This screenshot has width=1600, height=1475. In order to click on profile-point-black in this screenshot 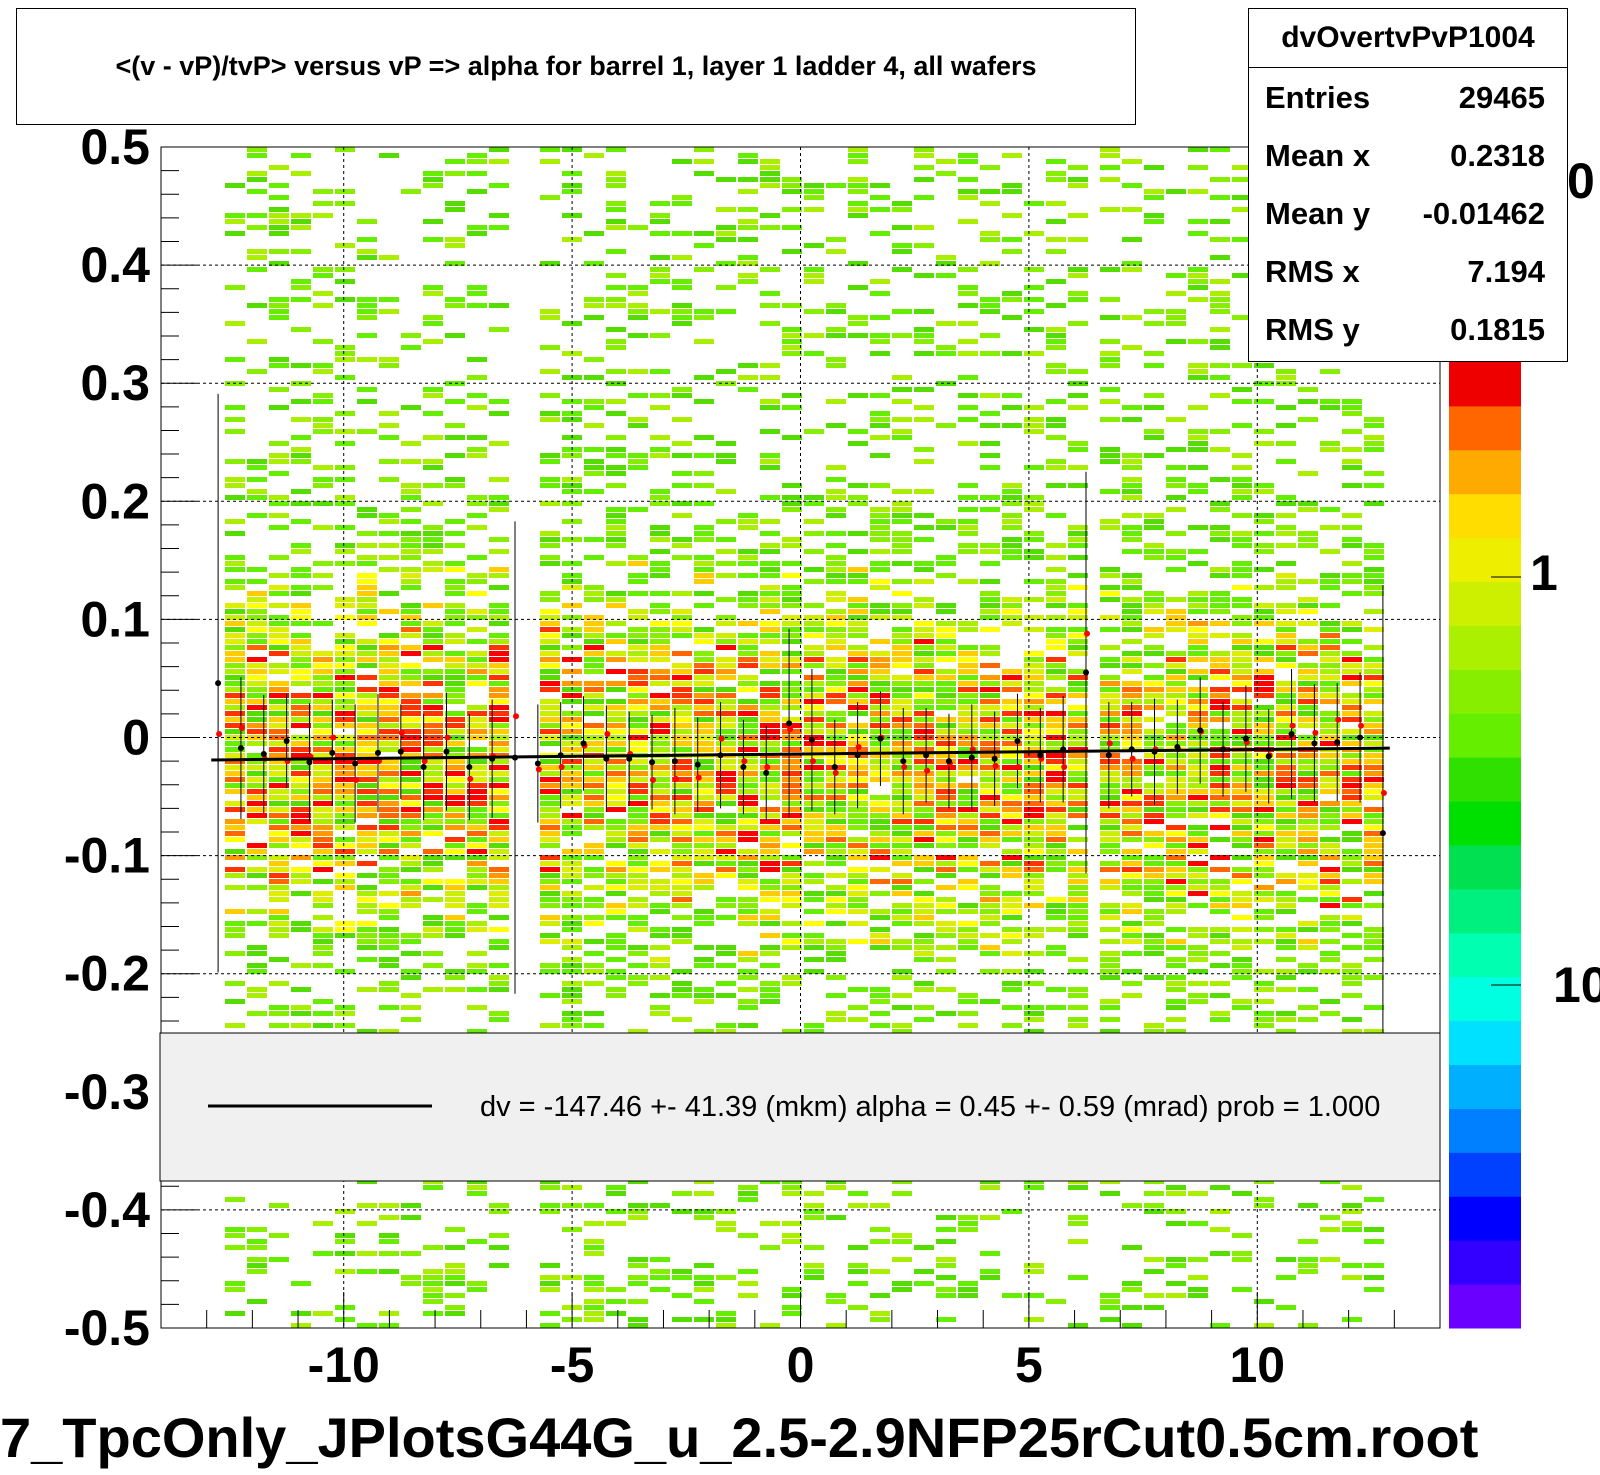, I will do `click(537, 763)`.